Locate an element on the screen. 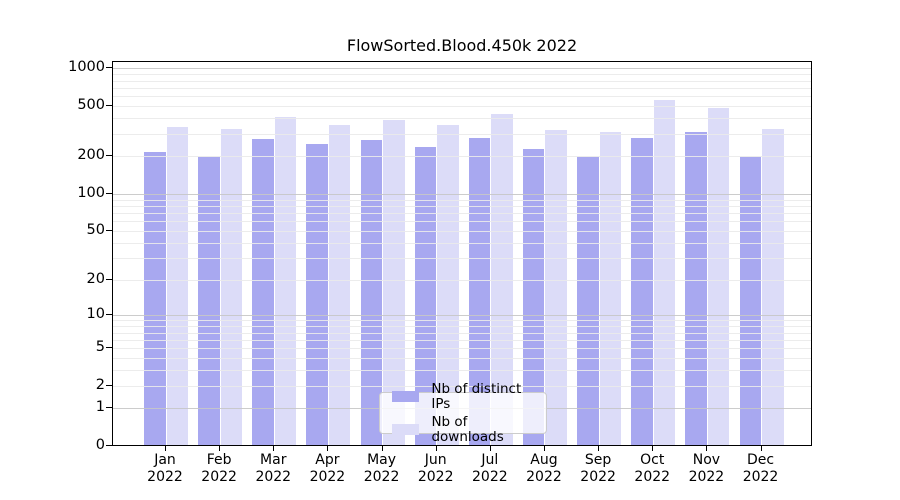 Image resolution: width=900 pixels, height=500 pixels. x-tick-label: Jul 2022 is located at coordinates (490, 468).